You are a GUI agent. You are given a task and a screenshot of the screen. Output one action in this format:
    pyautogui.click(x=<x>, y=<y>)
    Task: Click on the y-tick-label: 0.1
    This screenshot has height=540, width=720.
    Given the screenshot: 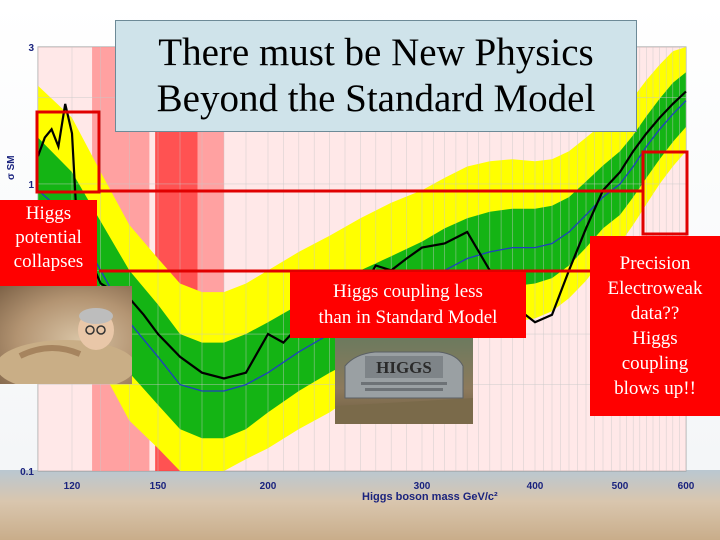 What is the action you would take?
    pyautogui.click(x=27, y=472)
    